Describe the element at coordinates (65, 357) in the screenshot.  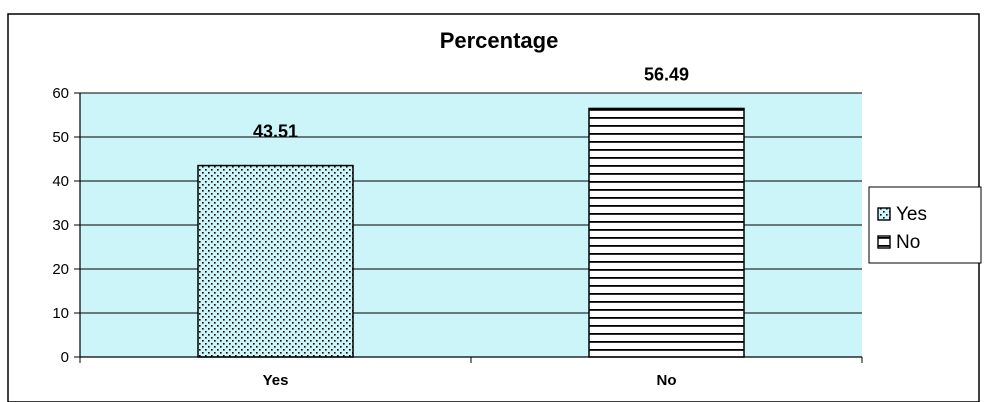
I see `y-tick-label: 0` at that location.